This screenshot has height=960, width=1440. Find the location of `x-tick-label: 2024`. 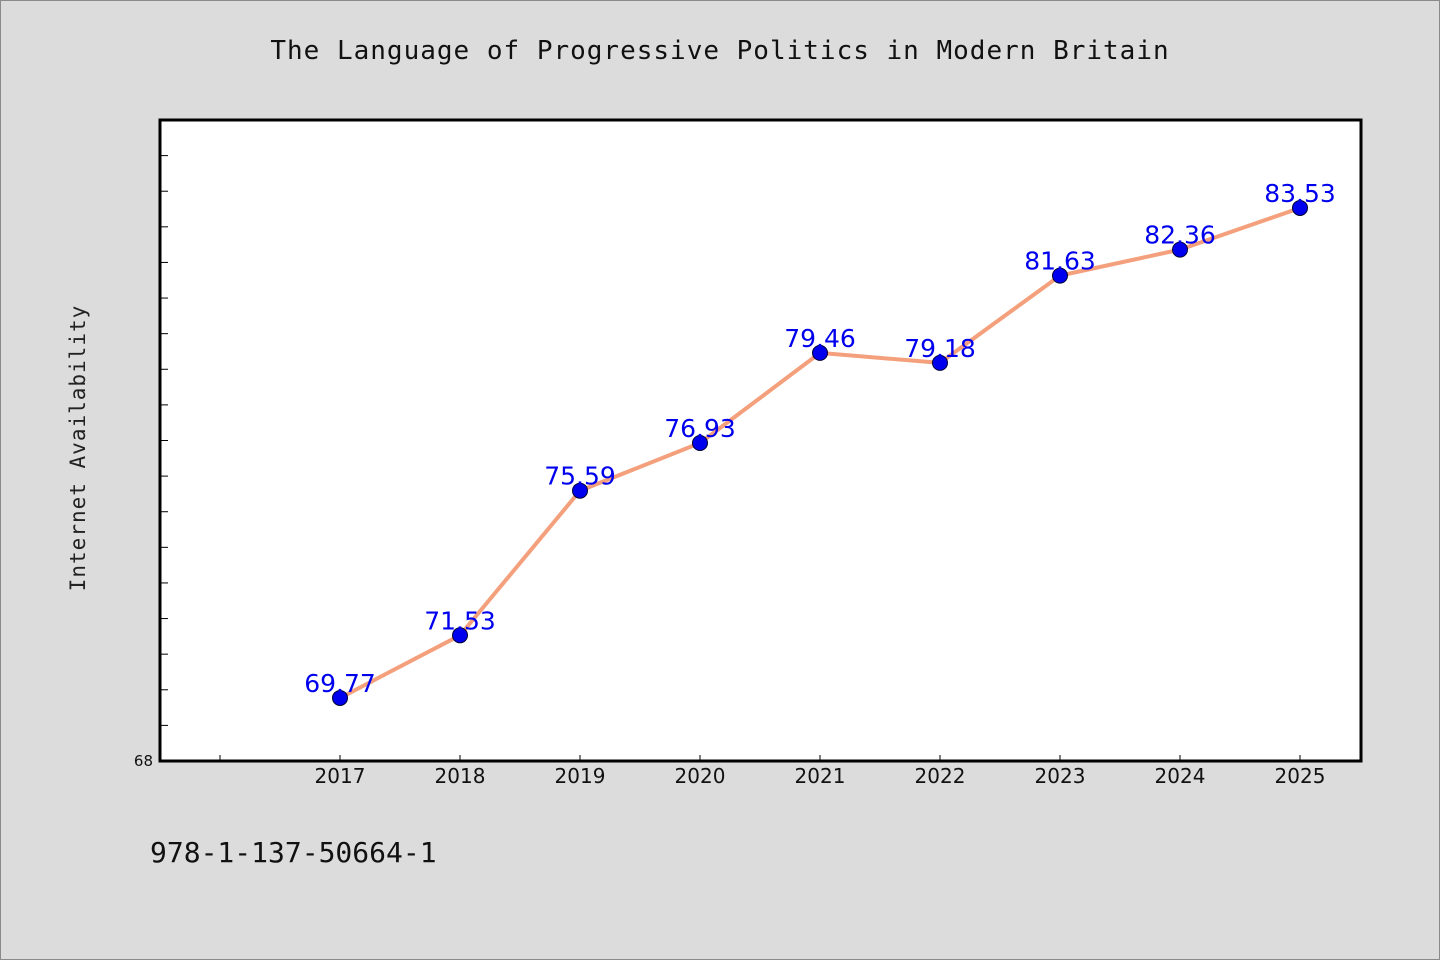

x-tick-label: 2024 is located at coordinates (1180, 776).